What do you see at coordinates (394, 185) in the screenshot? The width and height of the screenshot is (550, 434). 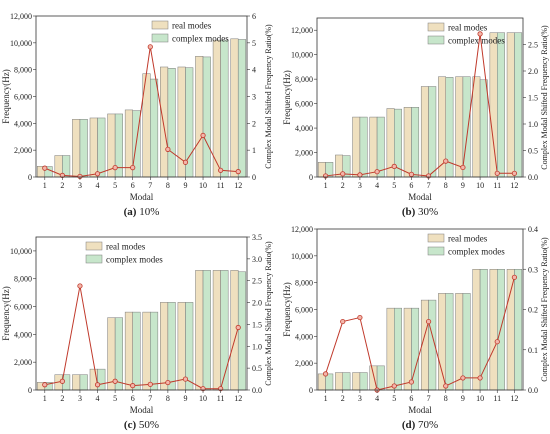 I see `x-tick-label: 5` at bounding box center [394, 185].